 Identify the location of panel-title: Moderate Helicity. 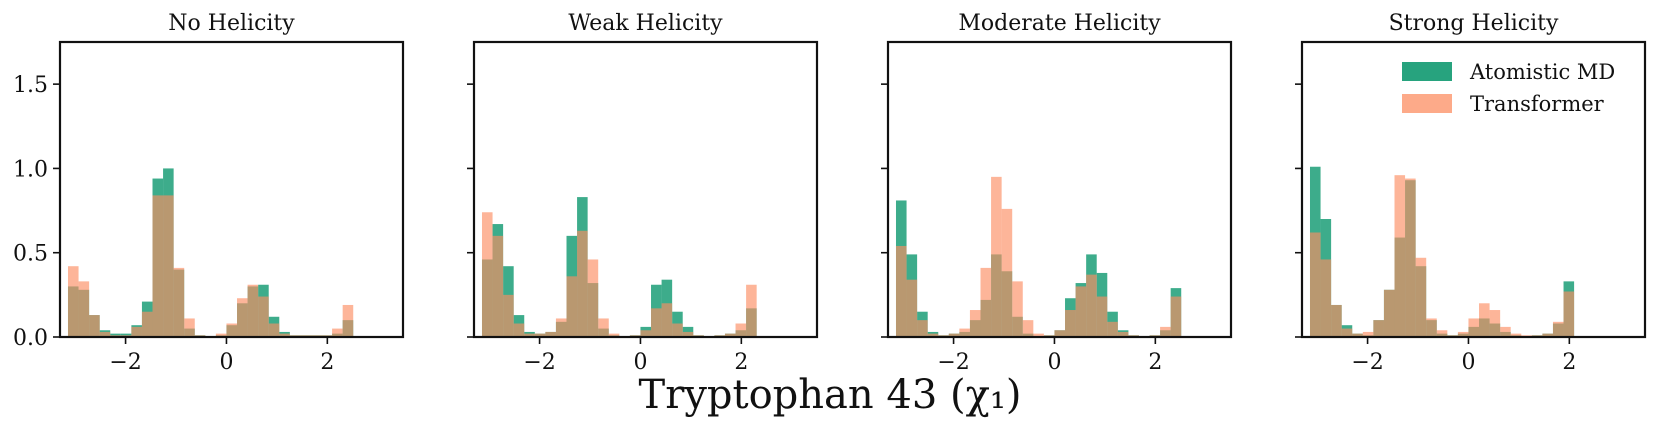
(1059, 23).